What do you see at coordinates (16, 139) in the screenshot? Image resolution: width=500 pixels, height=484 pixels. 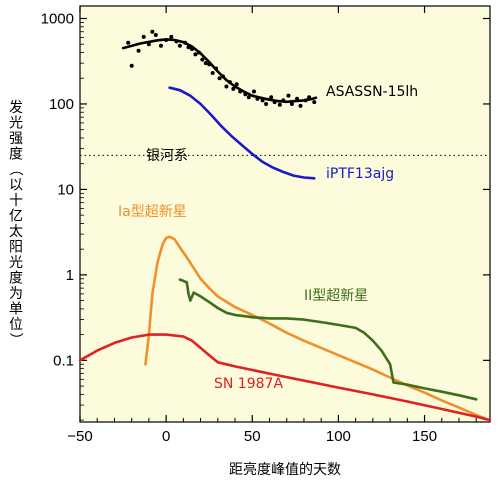 I see `y-axis-label-char: 强` at bounding box center [16, 139].